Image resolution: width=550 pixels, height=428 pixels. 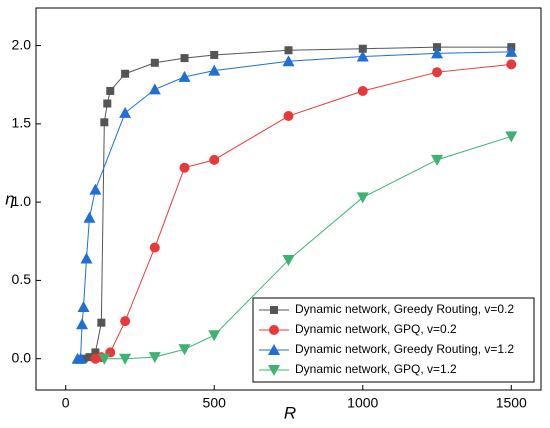 What do you see at coordinates (215, 403) in the screenshot?
I see `x-tick-label: 500` at bounding box center [215, 403].